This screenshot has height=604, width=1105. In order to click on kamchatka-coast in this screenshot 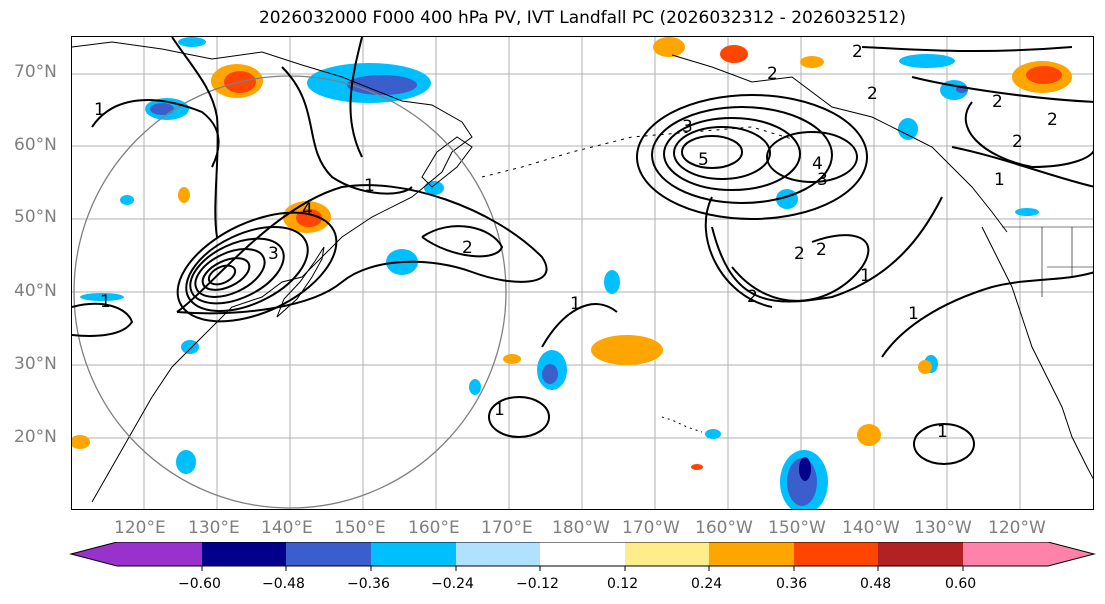, I will do `click(447, 162)`.